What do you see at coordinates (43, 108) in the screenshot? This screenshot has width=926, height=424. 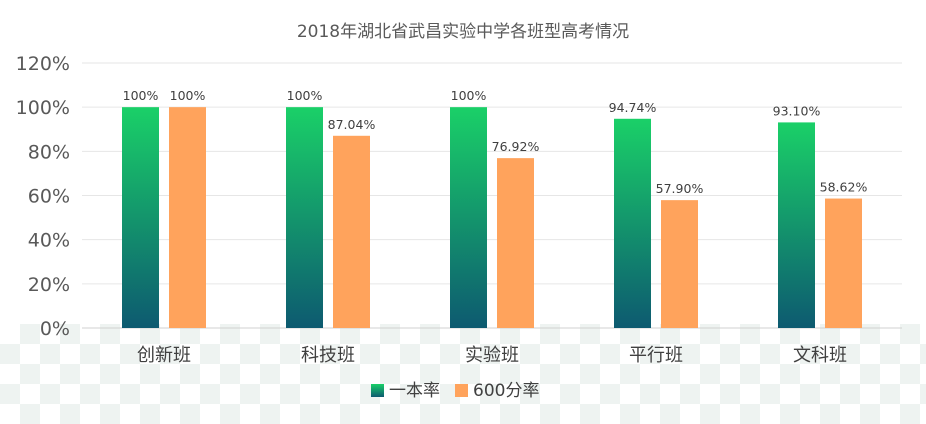 I see `y-tick-label: 100%` at bounding box center [43, 108].